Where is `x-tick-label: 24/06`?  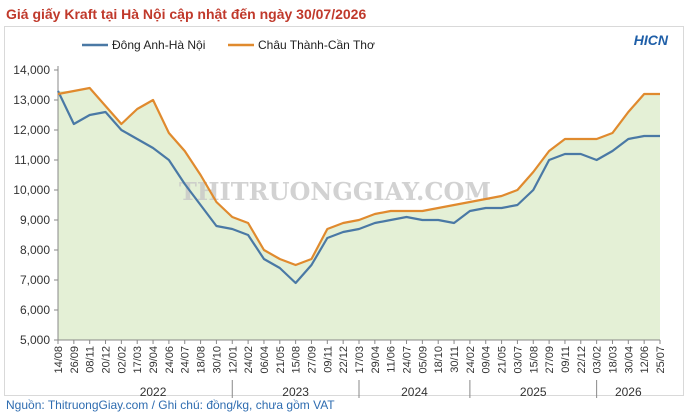 x-tick-label: 24/06 is located at coordinates (170, 360).